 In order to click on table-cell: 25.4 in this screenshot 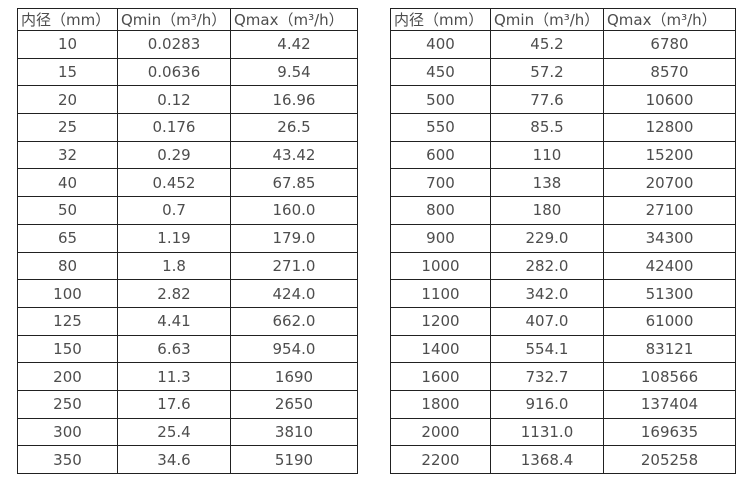, I will do `click(174, 432)`.